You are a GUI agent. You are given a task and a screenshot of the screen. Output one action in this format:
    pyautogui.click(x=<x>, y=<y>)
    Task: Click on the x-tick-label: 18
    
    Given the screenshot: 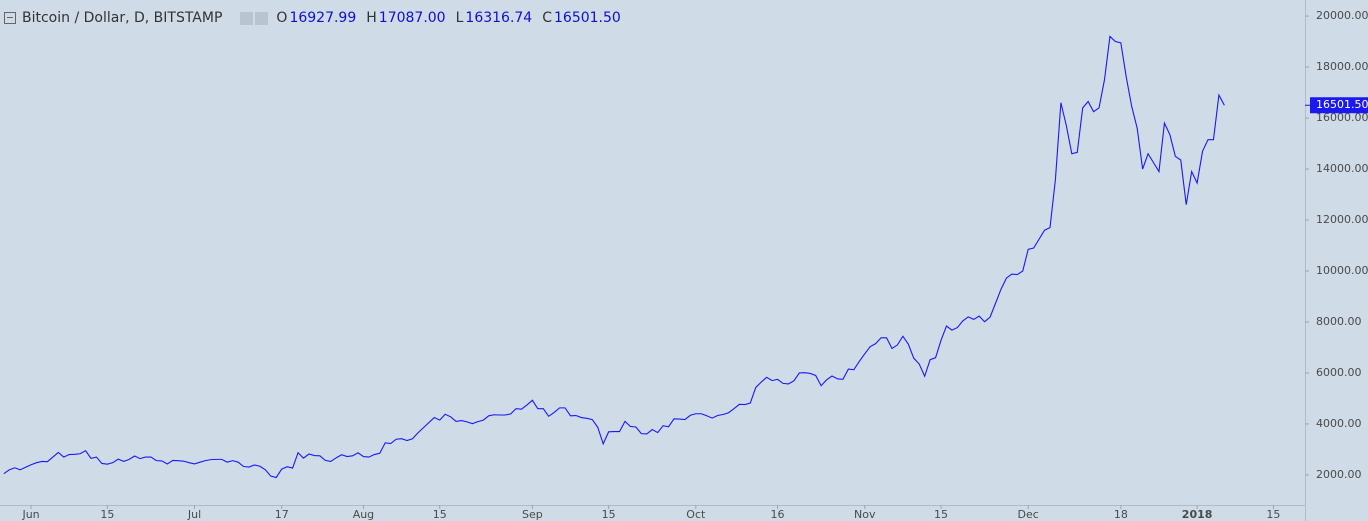 What is the action you would take?
    pyautogui.click(x=1121, y=514)
    